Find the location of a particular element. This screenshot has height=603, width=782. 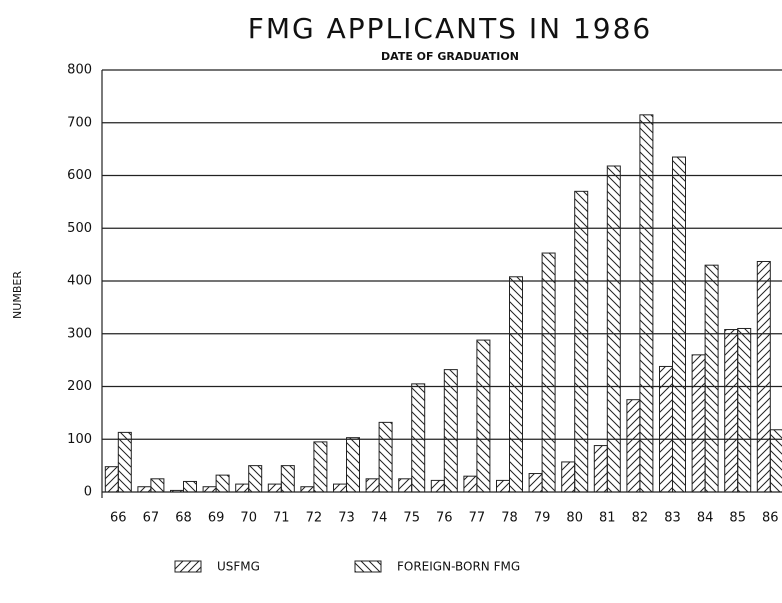

x-tick-label: 76 is located at coordinates (444, 518).